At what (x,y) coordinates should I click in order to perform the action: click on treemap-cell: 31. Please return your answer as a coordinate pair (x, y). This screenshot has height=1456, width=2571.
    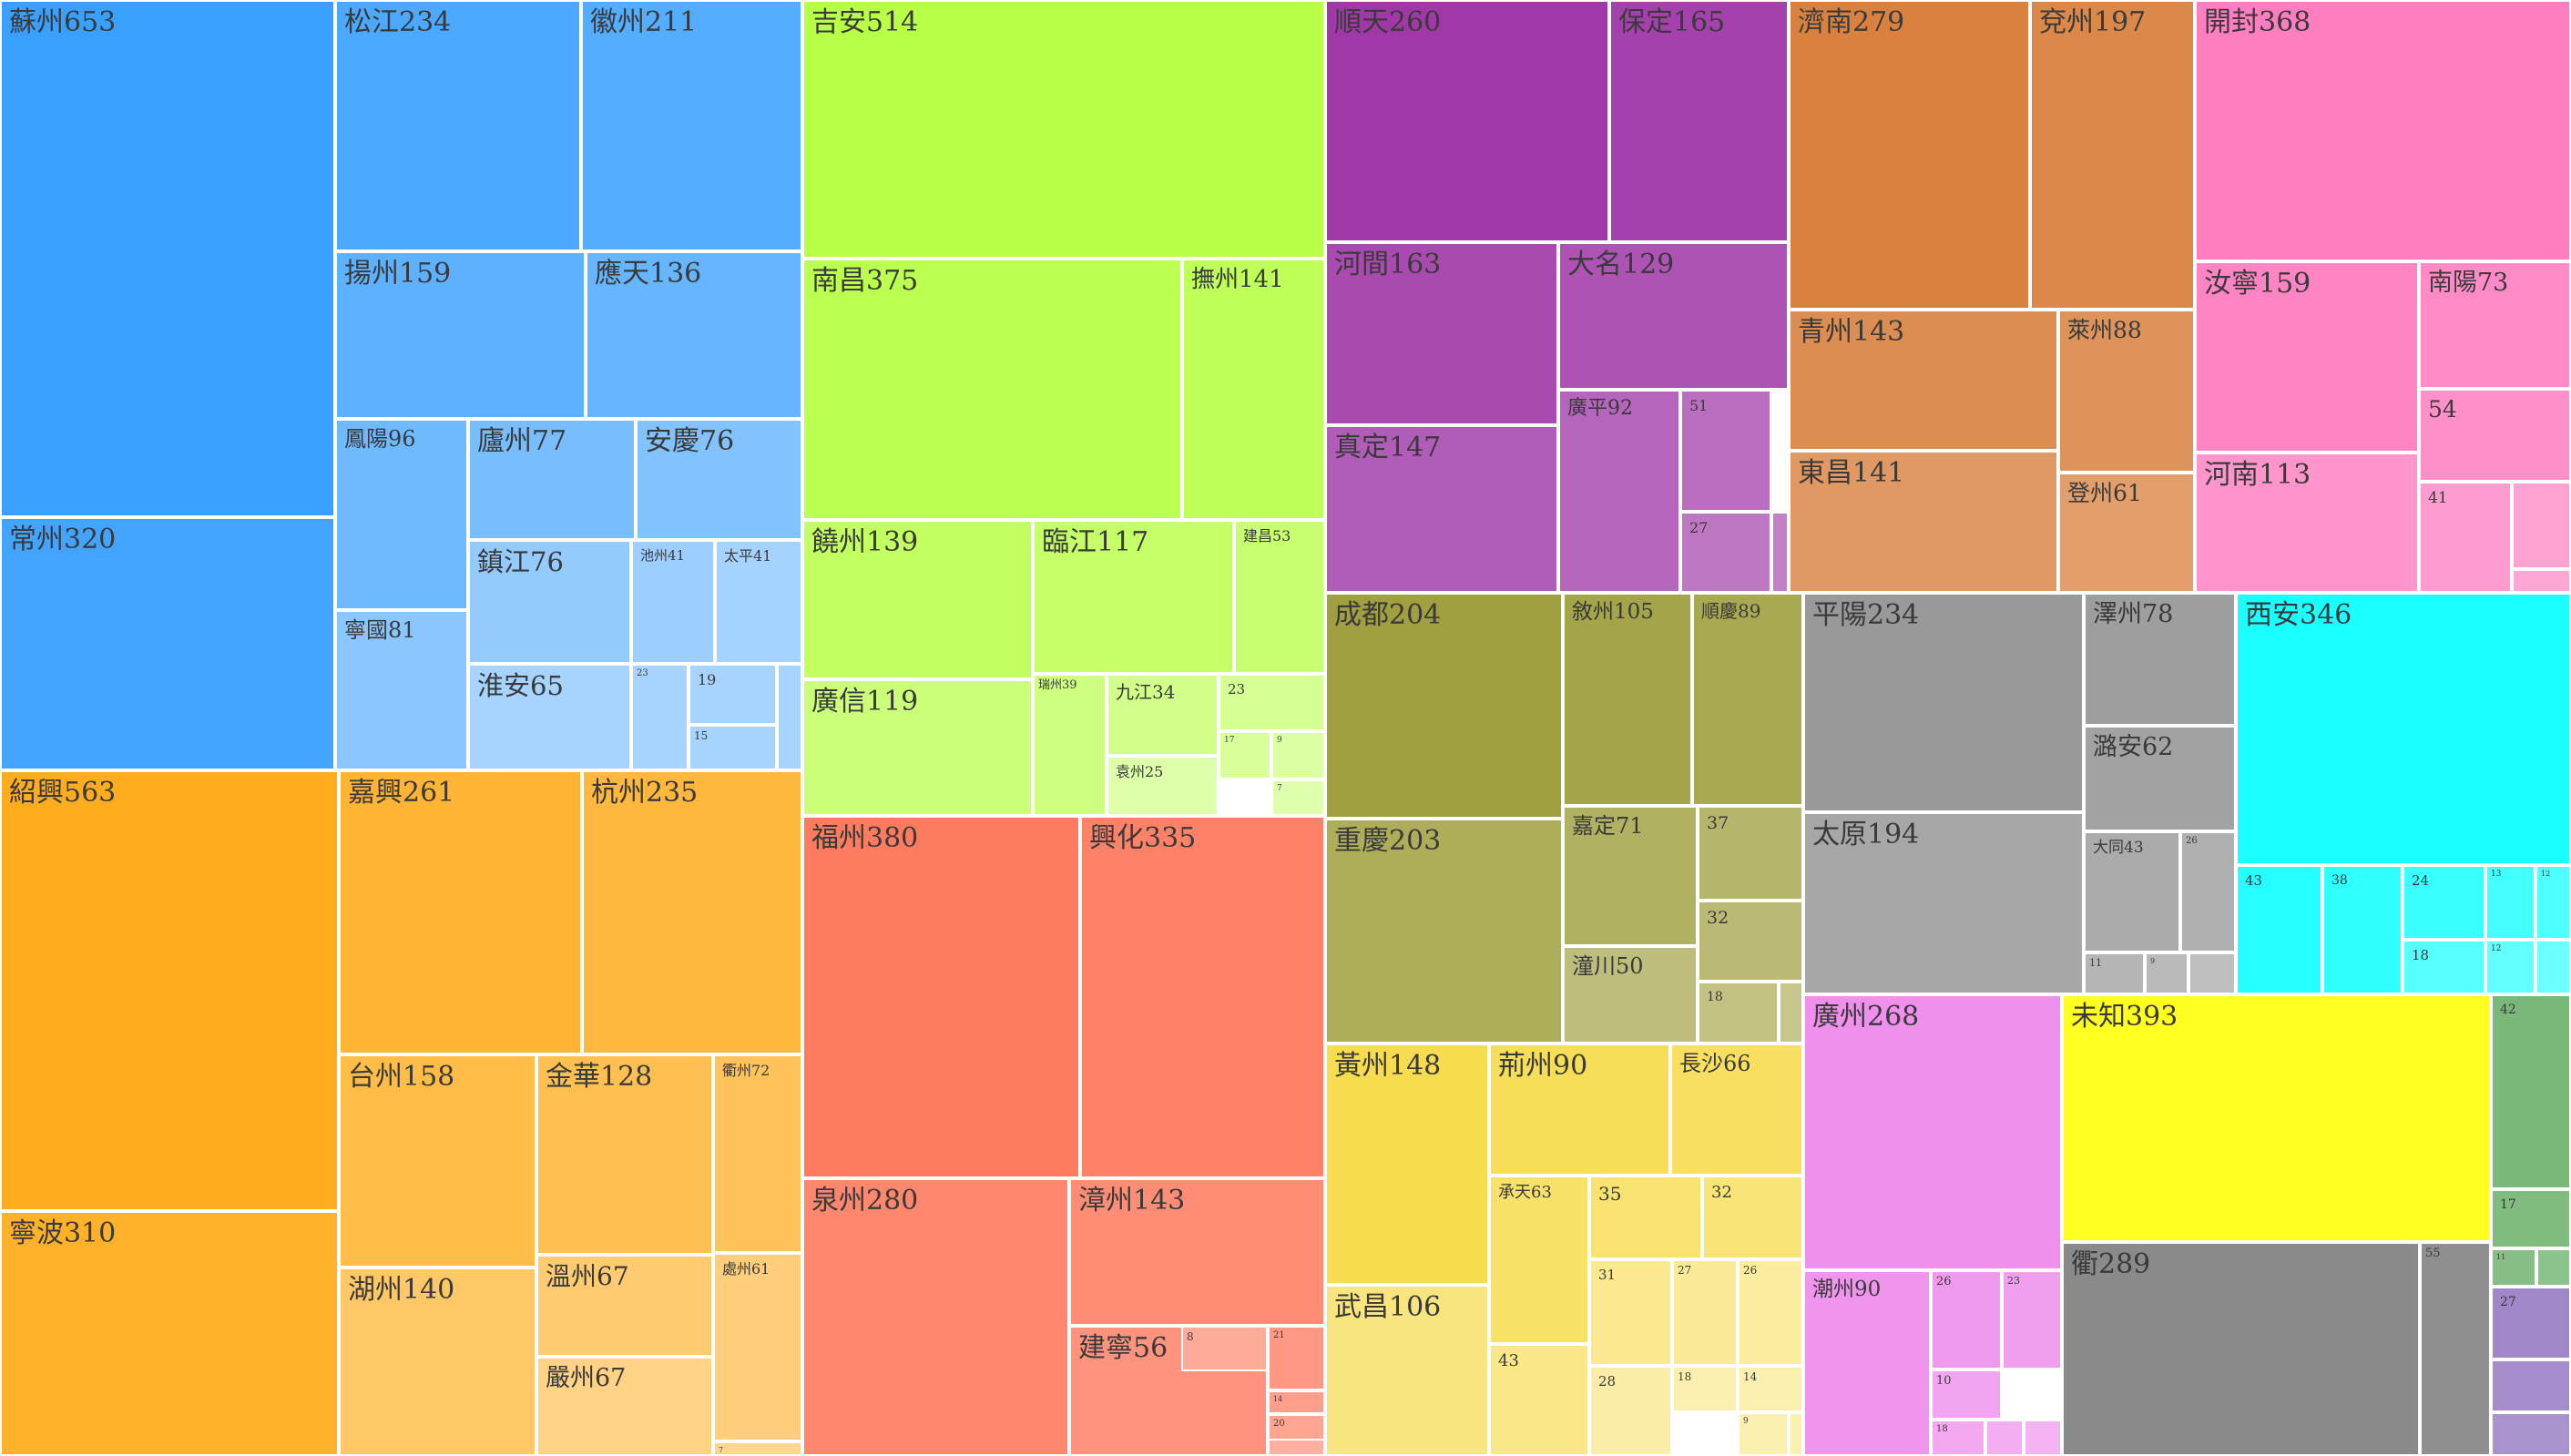
    Looking at the image, I should click on (1630, 1313).